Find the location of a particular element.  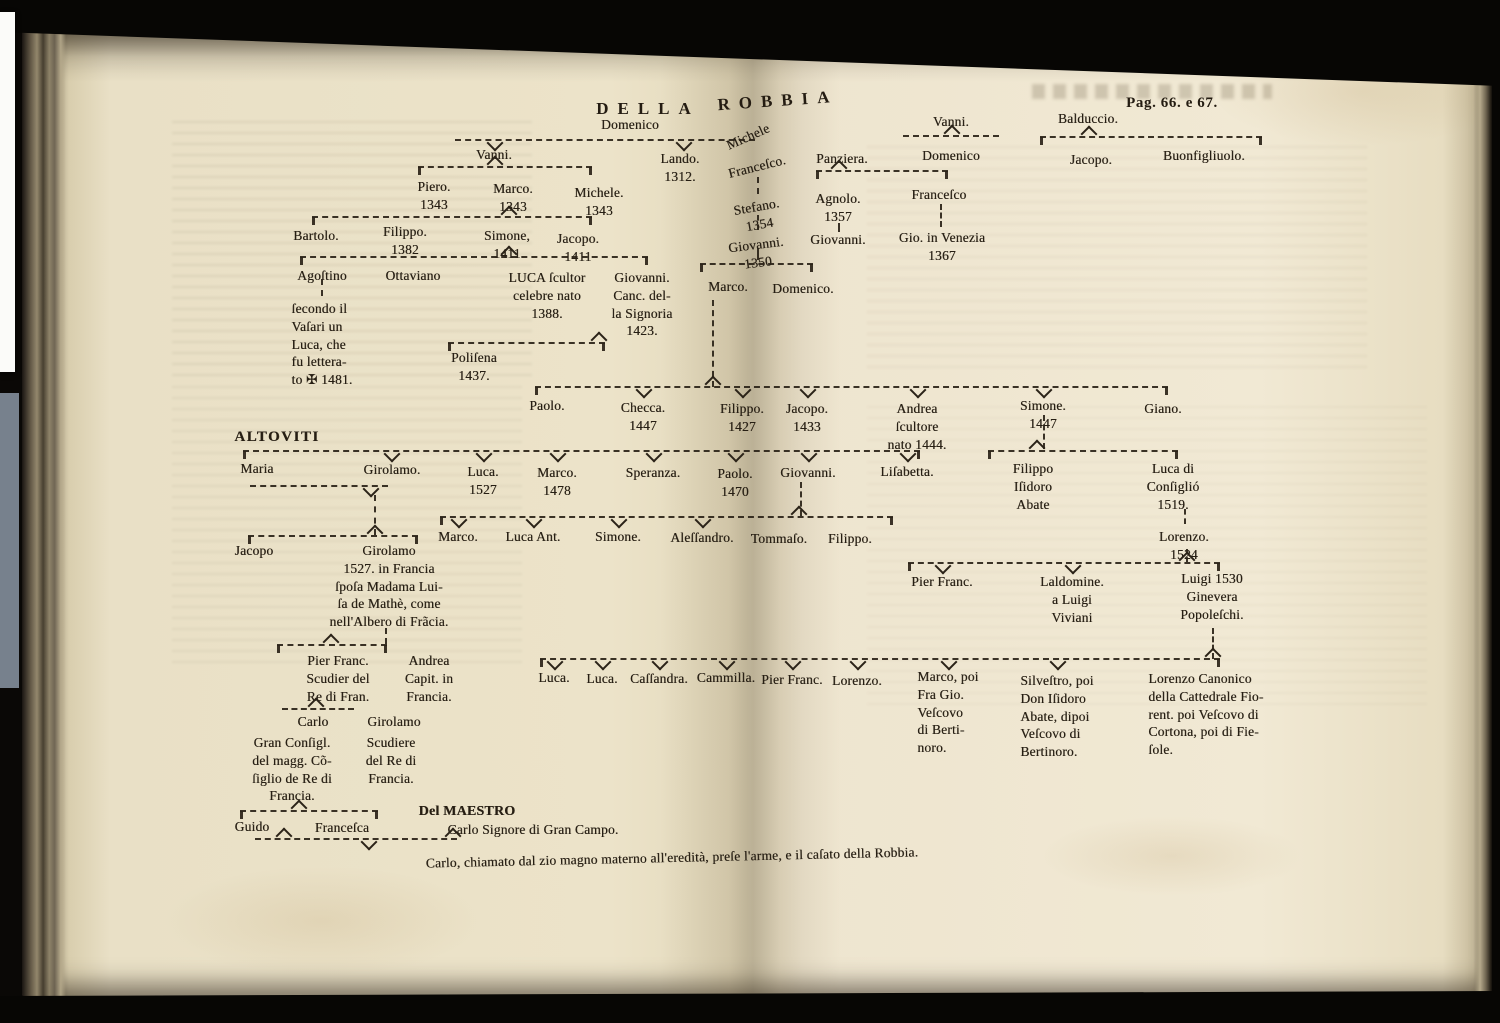

luigi-1530-label: Luigi 1530 Ginevera Popoleſchi. is located at coordinates (1212, 596).